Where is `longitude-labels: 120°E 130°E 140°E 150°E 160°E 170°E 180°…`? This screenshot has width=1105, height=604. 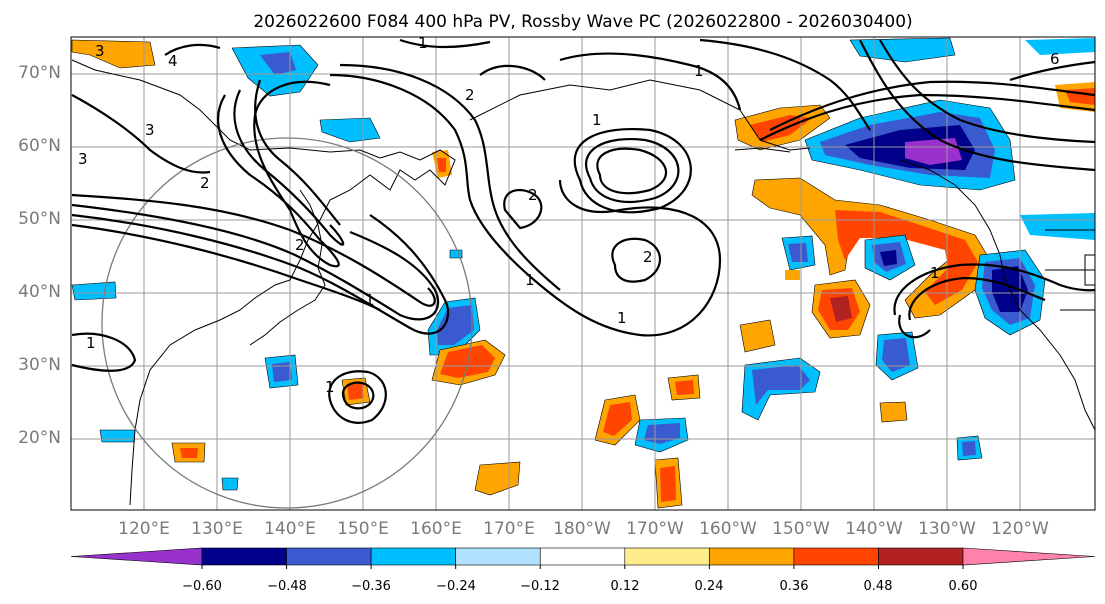 longitude-labels: 120°E 130°E 140°E 150°E 160°E 170°E 180°… is located at coordinates (583, 529).